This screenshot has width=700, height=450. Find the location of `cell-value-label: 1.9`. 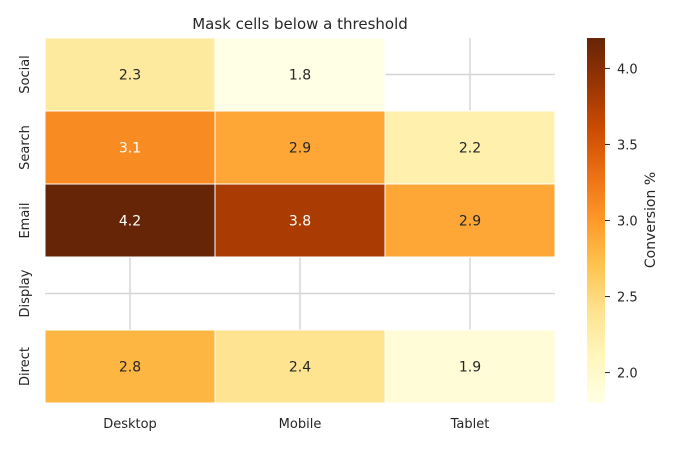

cell-value-label: 1.9 is located at coordinates (470, 368).